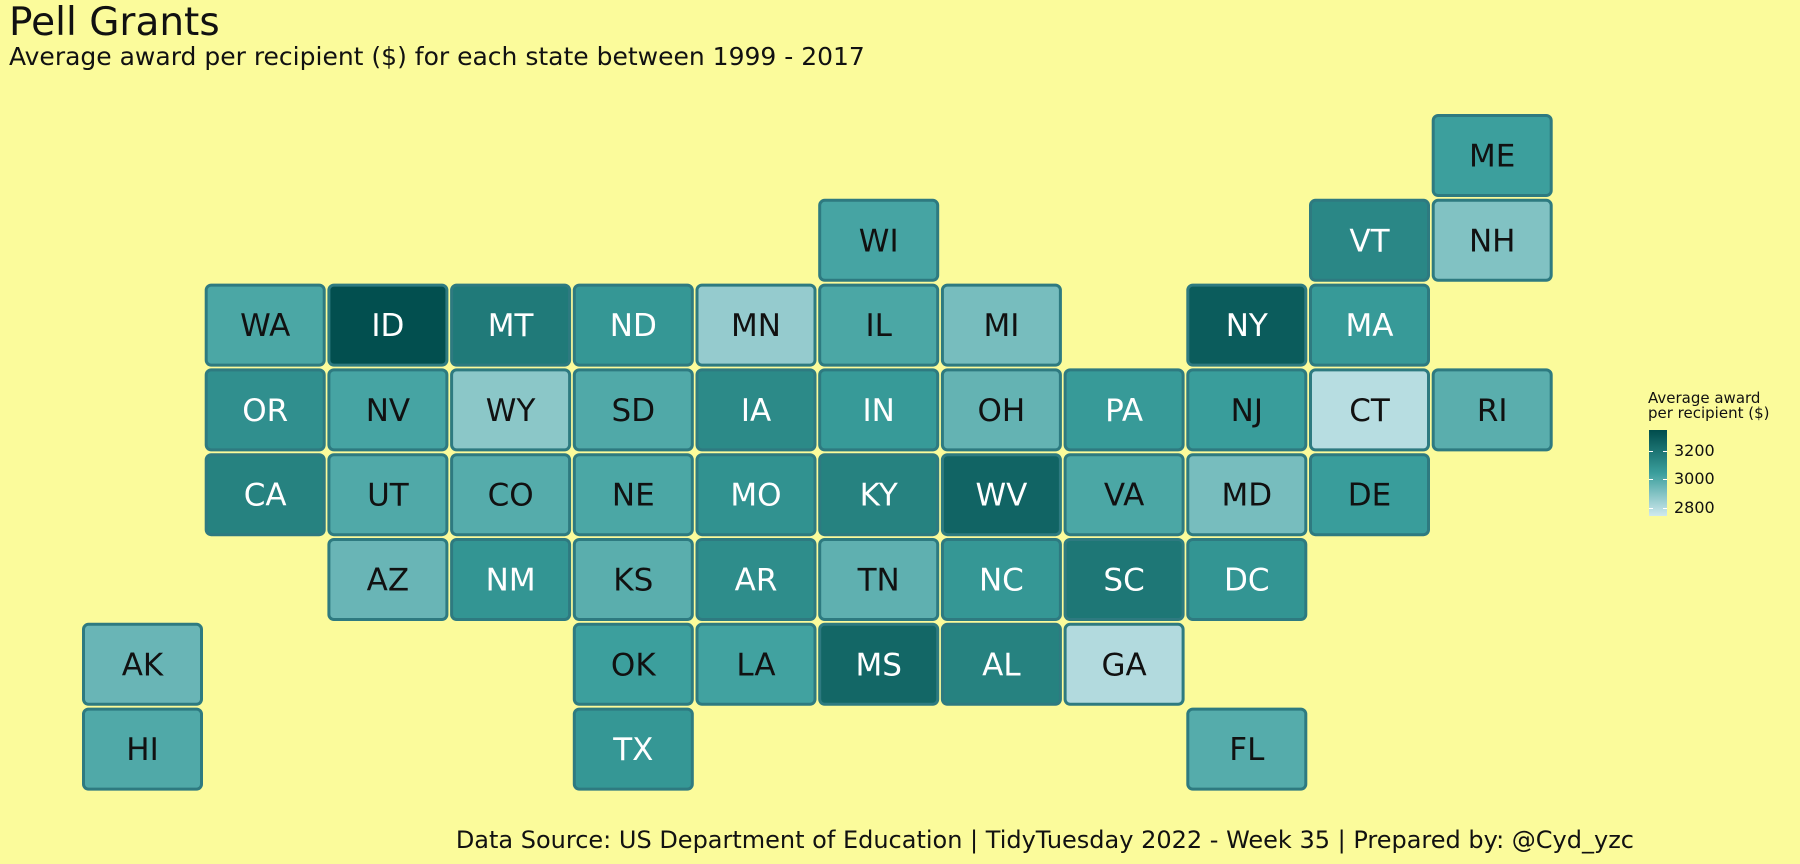 This screenshot has height=864, width=1800. I want to click on state-label: NY, so click(1247, 326).